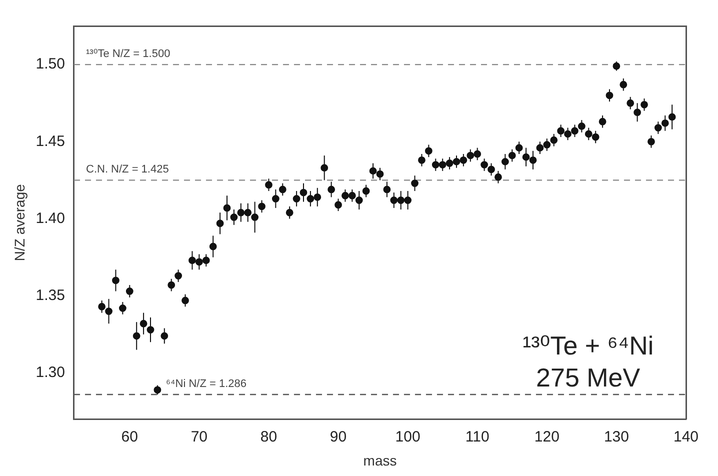  I want to click on y-tick-label: 1.50, so click(50, 64).